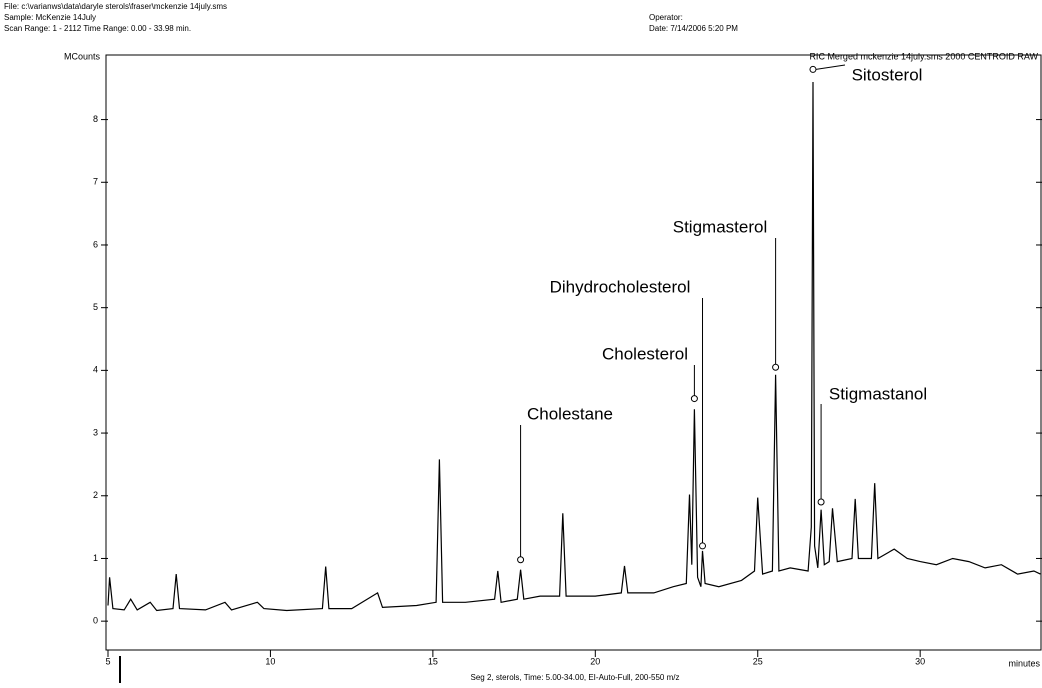  Describe the element at coordinates (95, 182) in the screenshot. I see `y-tick-label: 7` at that location.